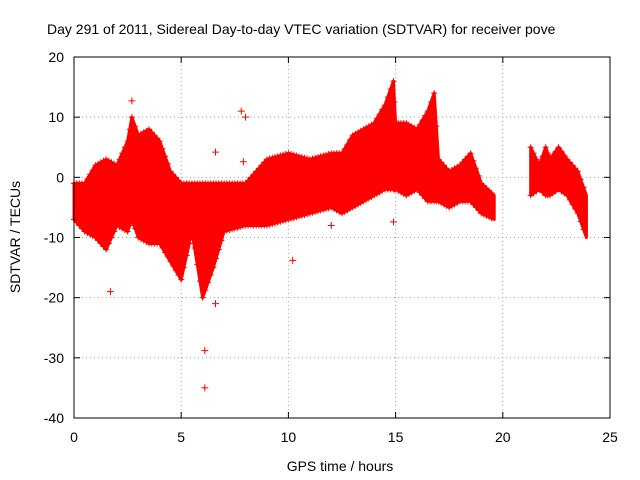  I want to click on y-tick-label: -10, so click(54, 238).